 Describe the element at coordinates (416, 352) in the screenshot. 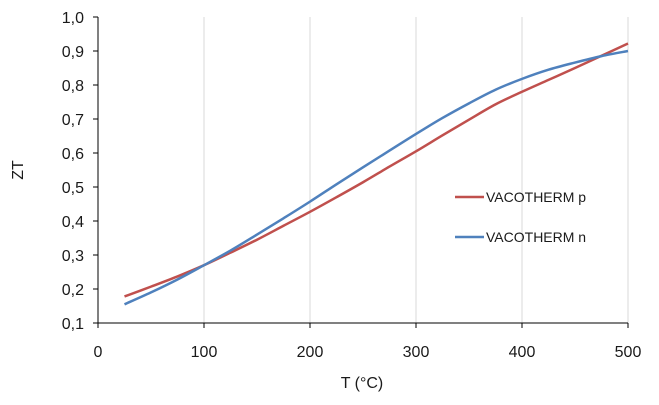

I see `x-tick-label: 300` at that location.